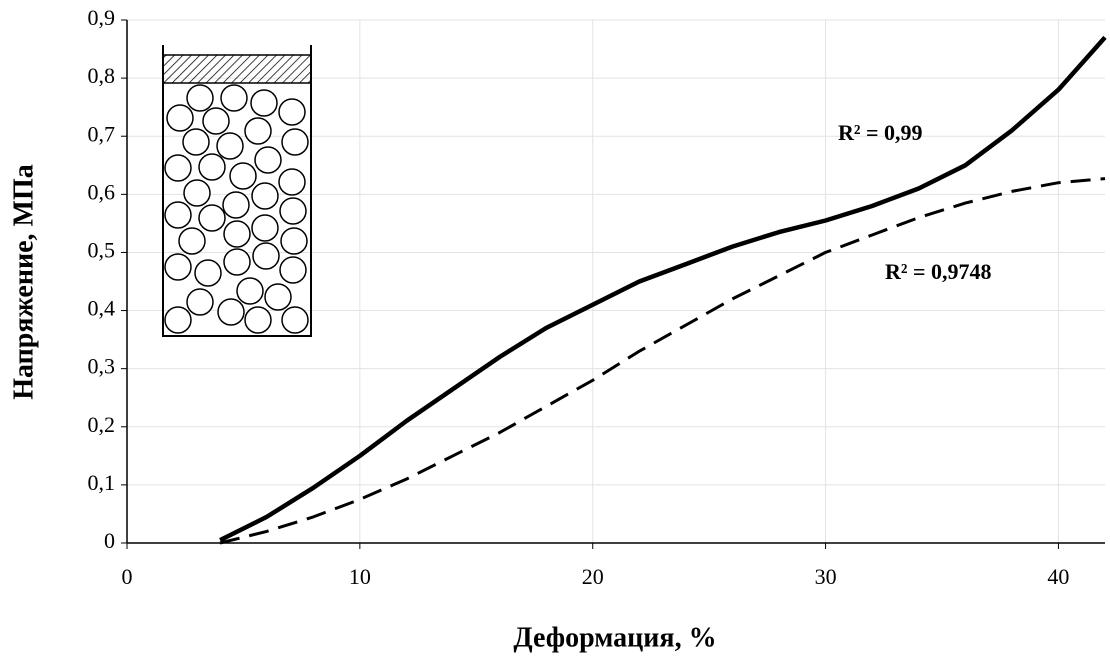 The height and width of the screenshot is (663, 1110). I want to click on x-tick-label: 30, so click(826, 576).